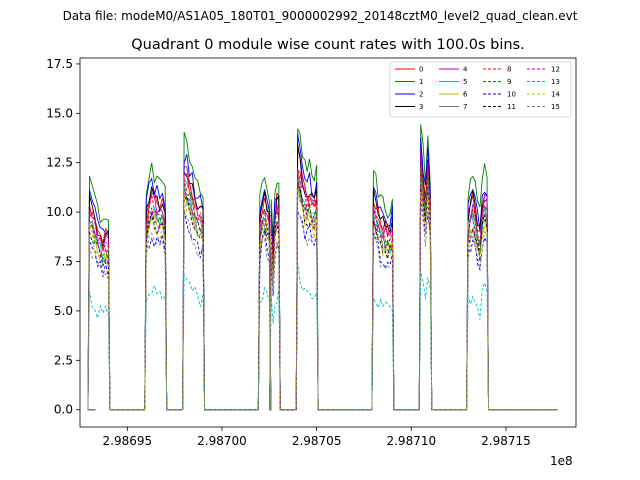 This screenshot has height=480, width=640. I want to click on y-axis: 0.0 2.5 5.0 7.5 10.0 12.5 15.0 17.5, so click(63, 237).